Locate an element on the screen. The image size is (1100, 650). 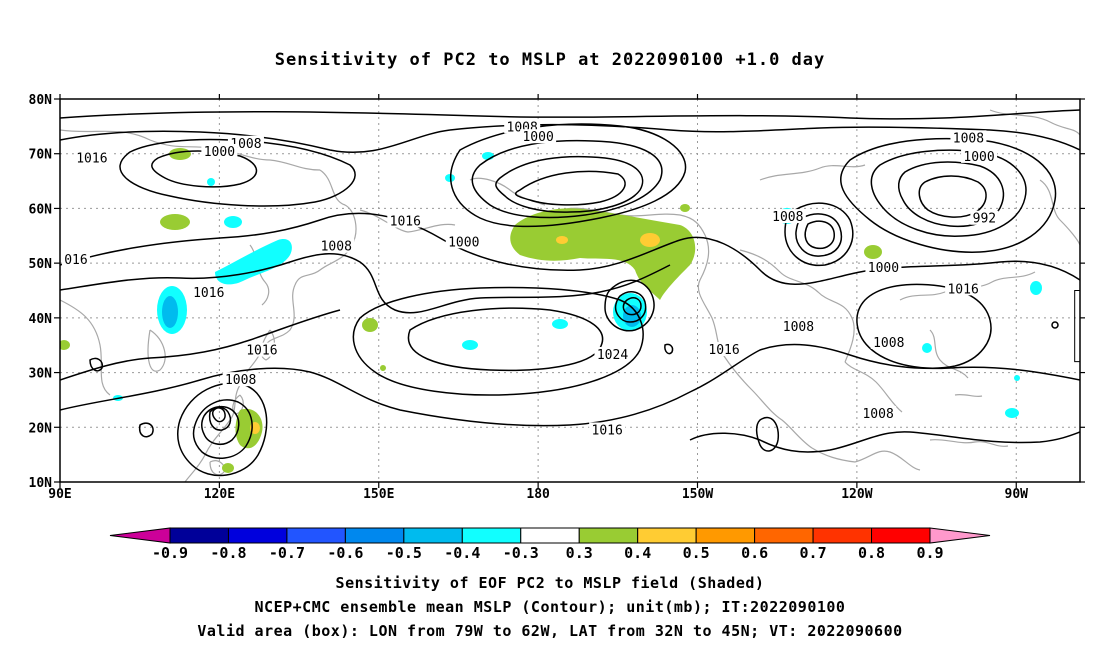
colorbar-lower-extension is located at coordinates (140, 535).